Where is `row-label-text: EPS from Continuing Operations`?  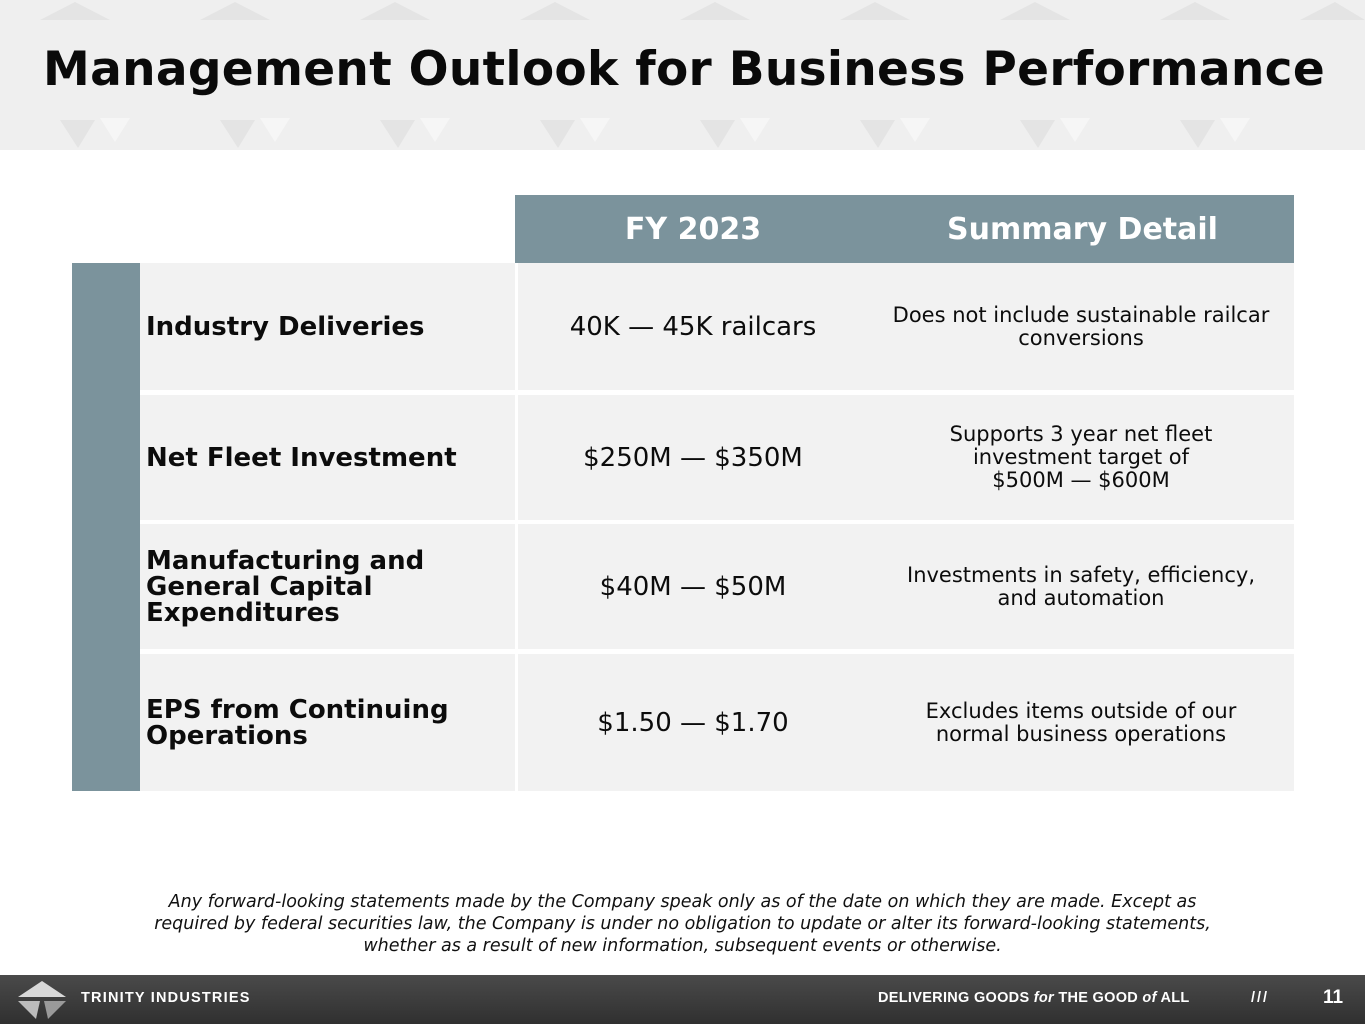 row-label-text: EPS from Continuing Operations is located at coordinates (297, 722).